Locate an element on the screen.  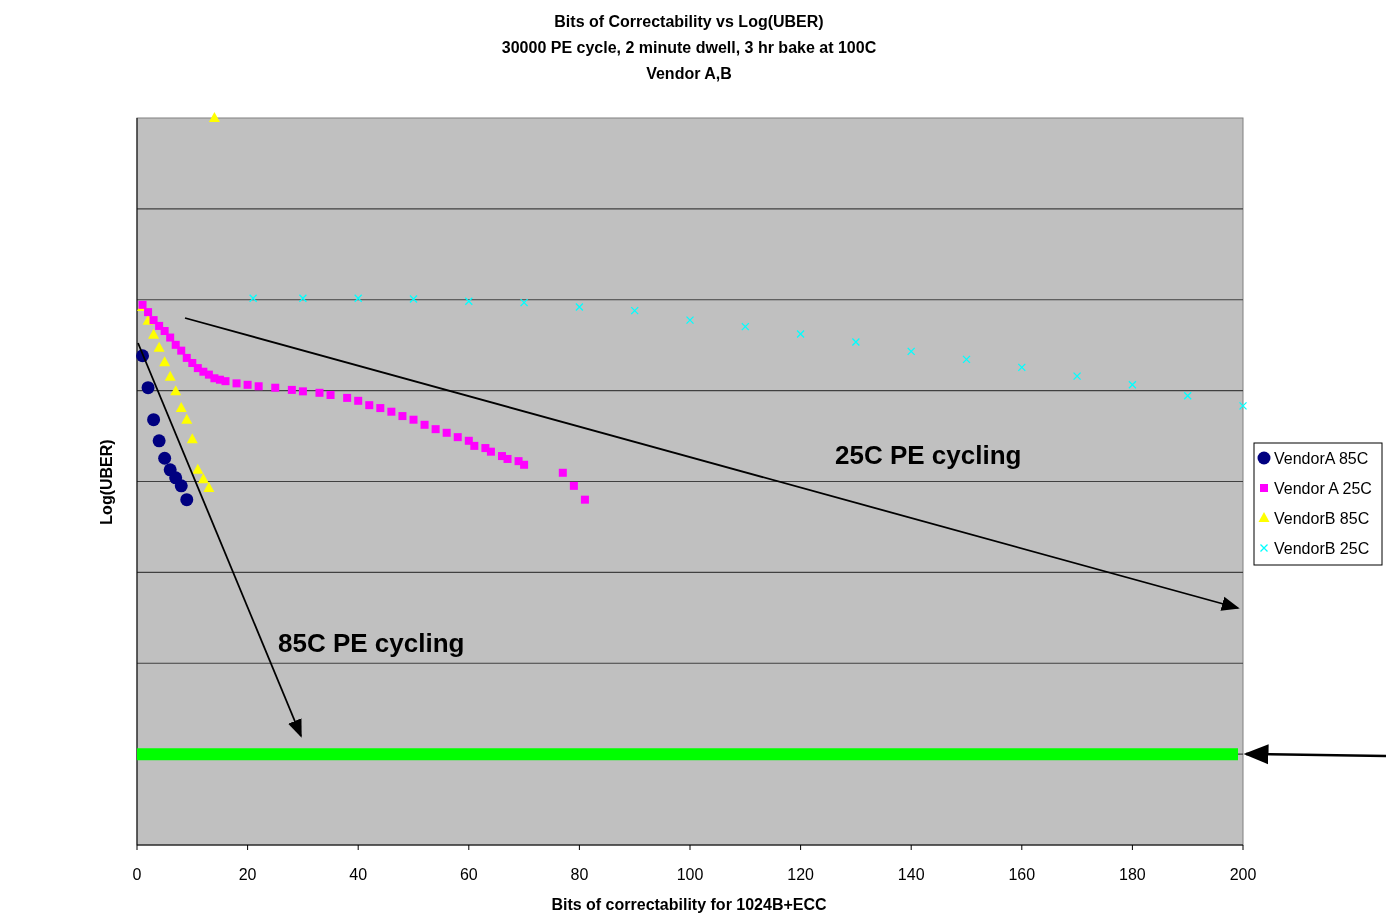
x-tick-label: 140 is located at coordinates (911, 874).